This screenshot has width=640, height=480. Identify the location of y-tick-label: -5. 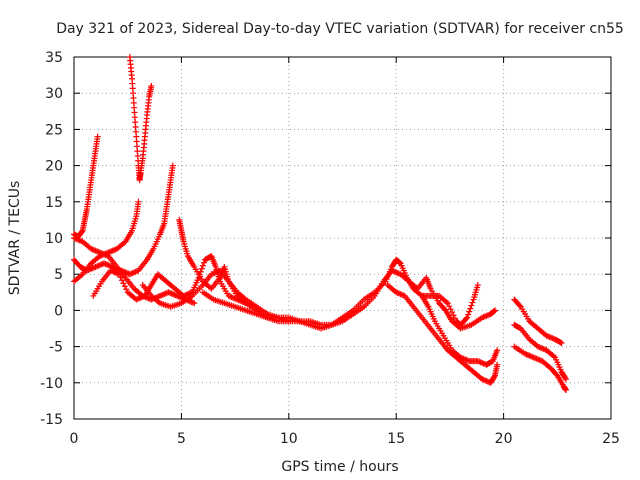
(56, 348).